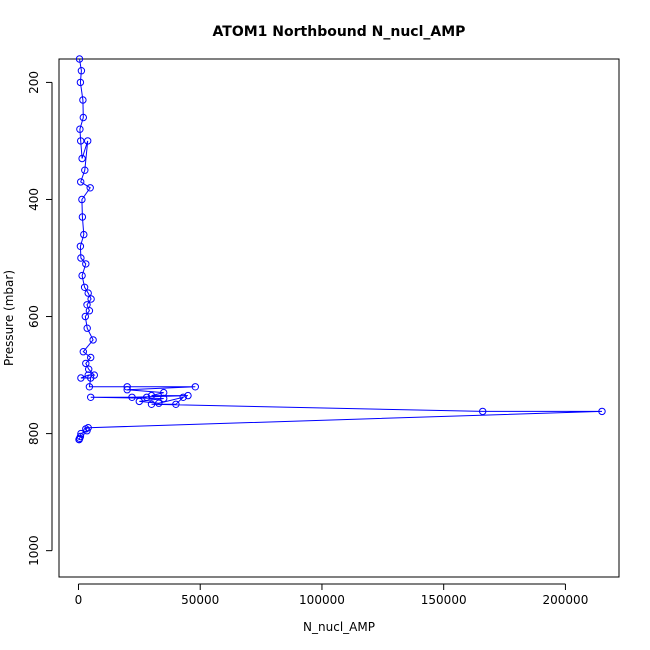 The image size is (650, 650). What do you see at coordinates (79, 600) in the screenshot?
I see `x-tick-label: 0` at bounding box center [79, 600].